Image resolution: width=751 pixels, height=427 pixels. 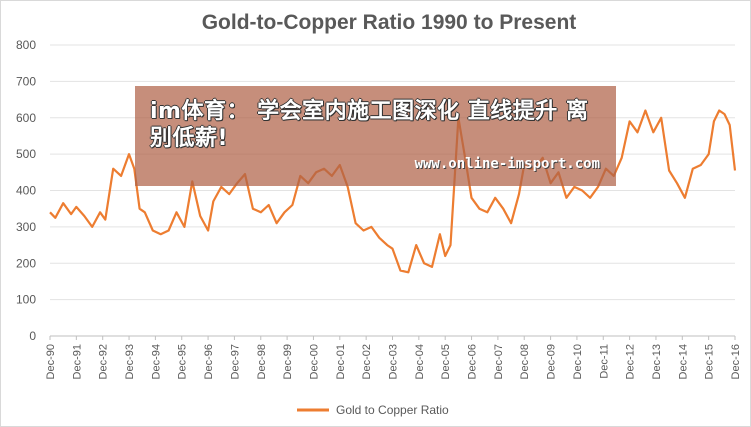 I want to click on y-tick-label: 0, so click(x=32, y=336).